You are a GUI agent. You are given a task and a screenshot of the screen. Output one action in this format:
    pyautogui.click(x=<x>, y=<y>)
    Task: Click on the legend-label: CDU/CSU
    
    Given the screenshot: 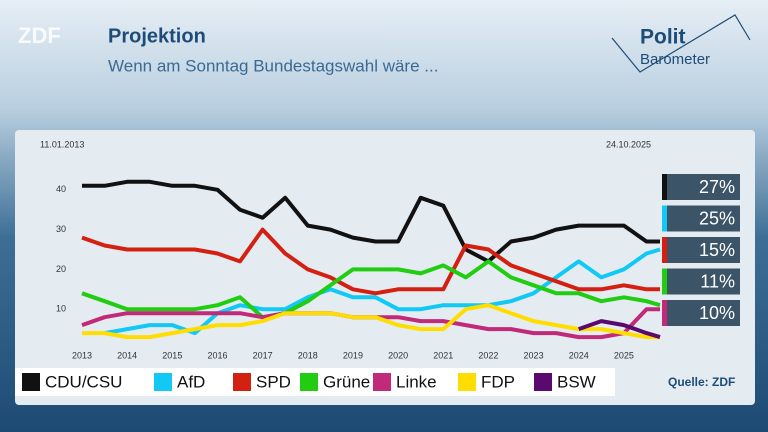 What is the action you would take?
    pyautogui.click(x=83, y=381)
    